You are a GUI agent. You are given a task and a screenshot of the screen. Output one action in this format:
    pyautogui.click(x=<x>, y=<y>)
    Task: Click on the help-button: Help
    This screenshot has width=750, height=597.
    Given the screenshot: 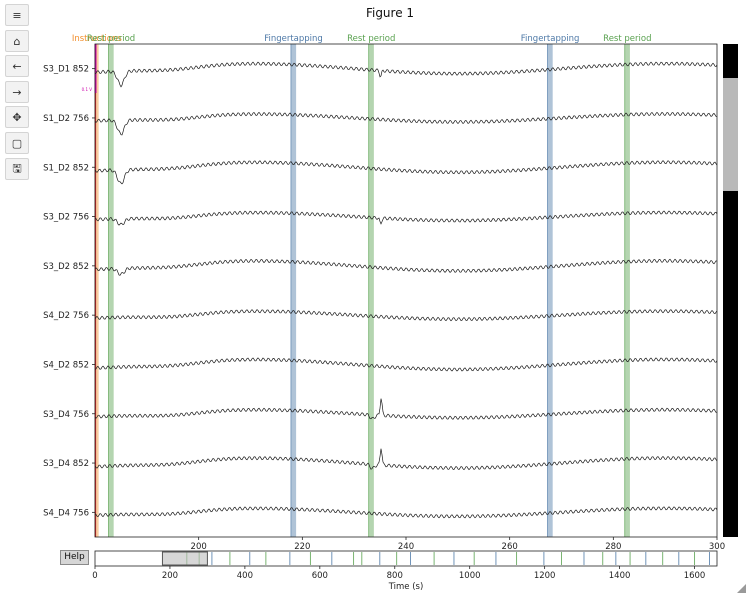 What is the action you would take?
    pyautogui.click(x=74, y=557)
    